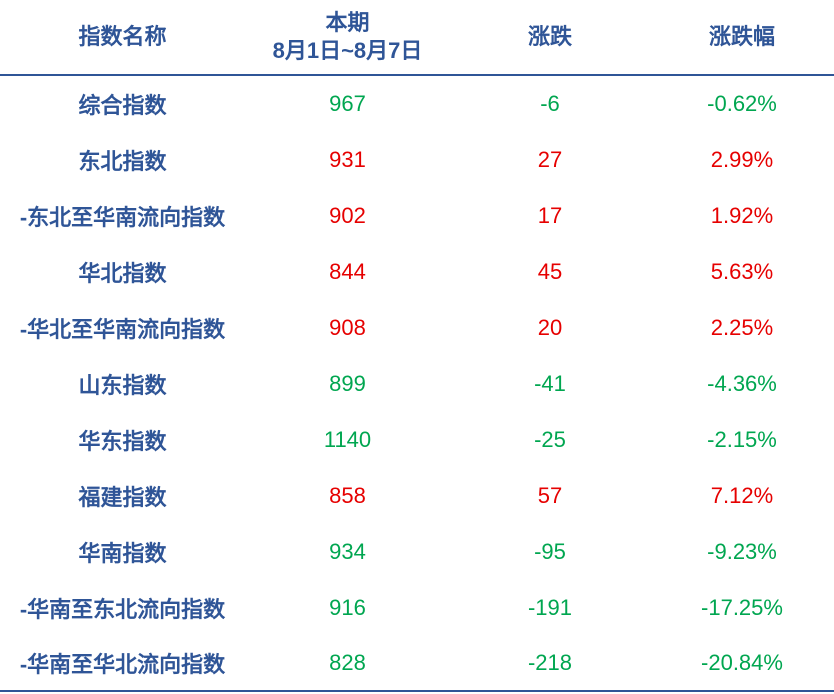  I want to click on value-cell: 931, so click(347, 159).